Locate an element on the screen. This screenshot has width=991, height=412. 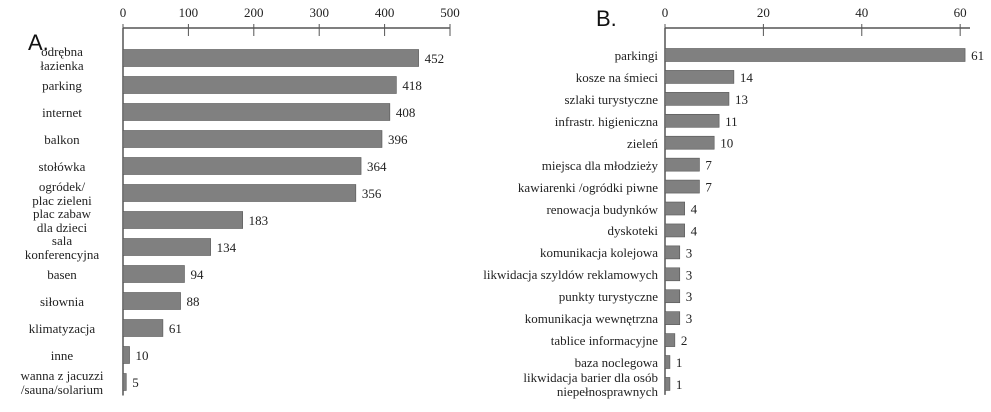
value-label: 452 is located at coordinates (435, 58).